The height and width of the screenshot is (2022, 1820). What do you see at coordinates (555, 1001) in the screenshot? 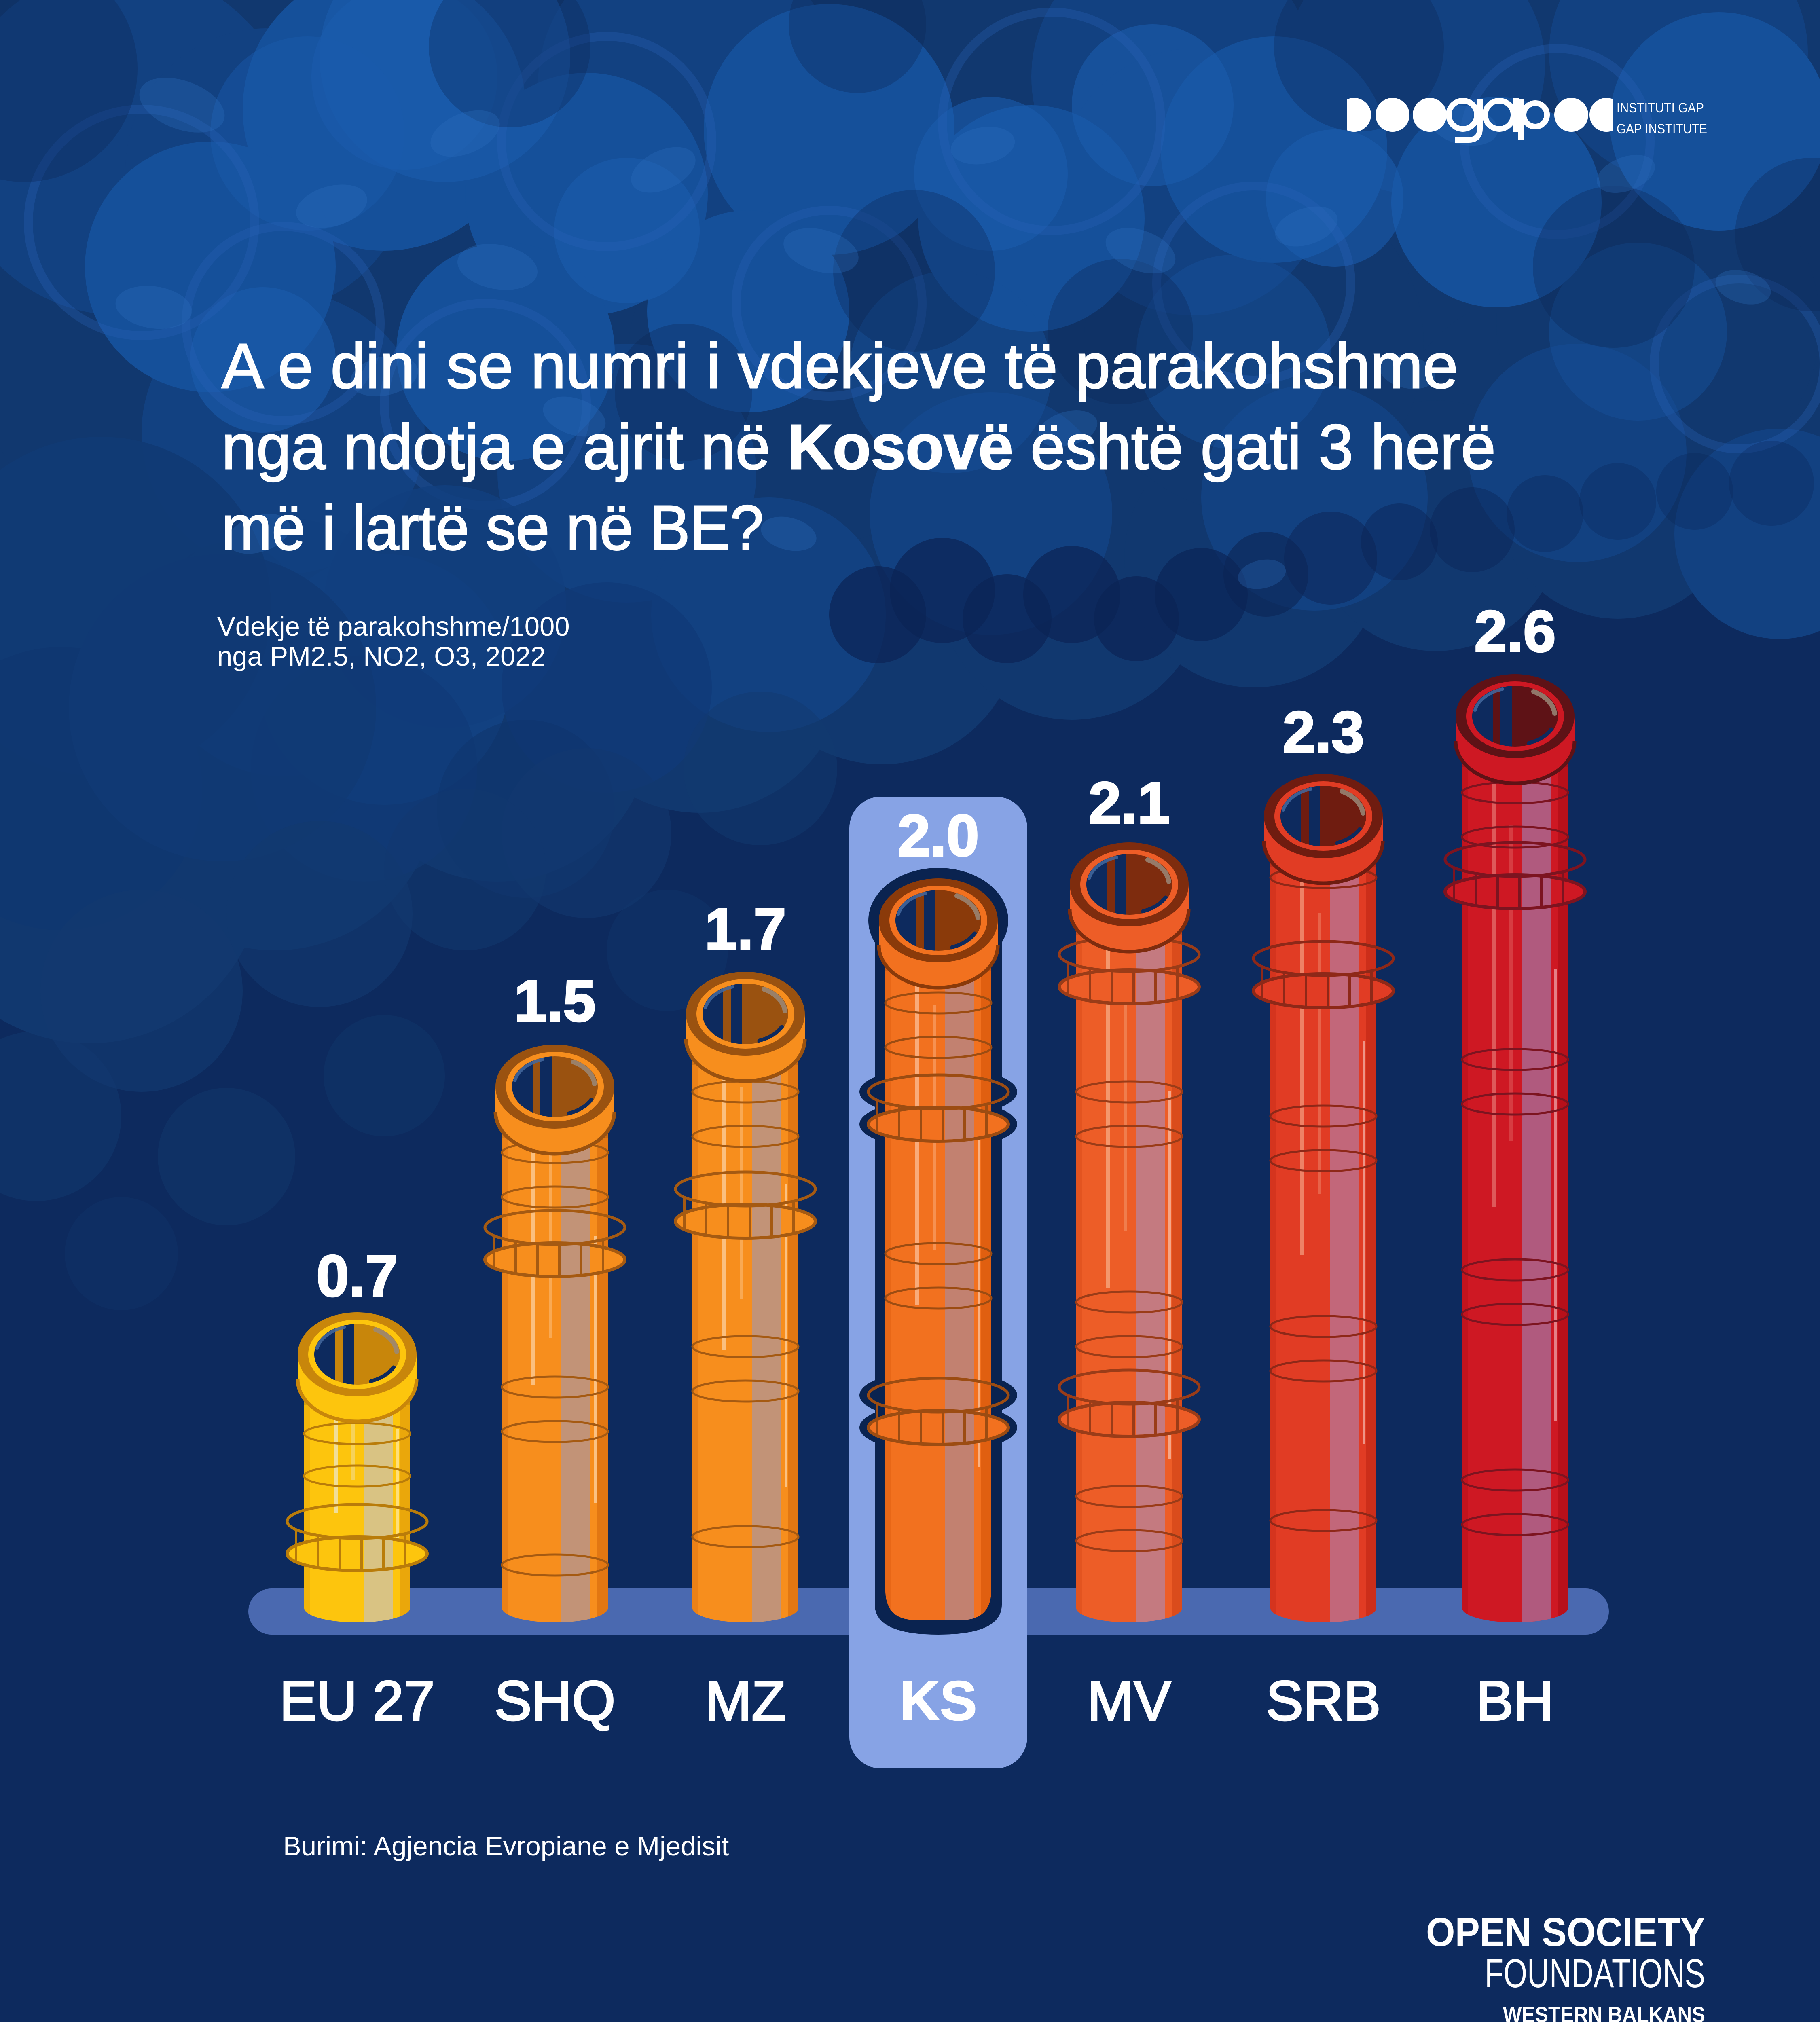
I see `svg-text: 1.5` at bounding box center [555, 1001].